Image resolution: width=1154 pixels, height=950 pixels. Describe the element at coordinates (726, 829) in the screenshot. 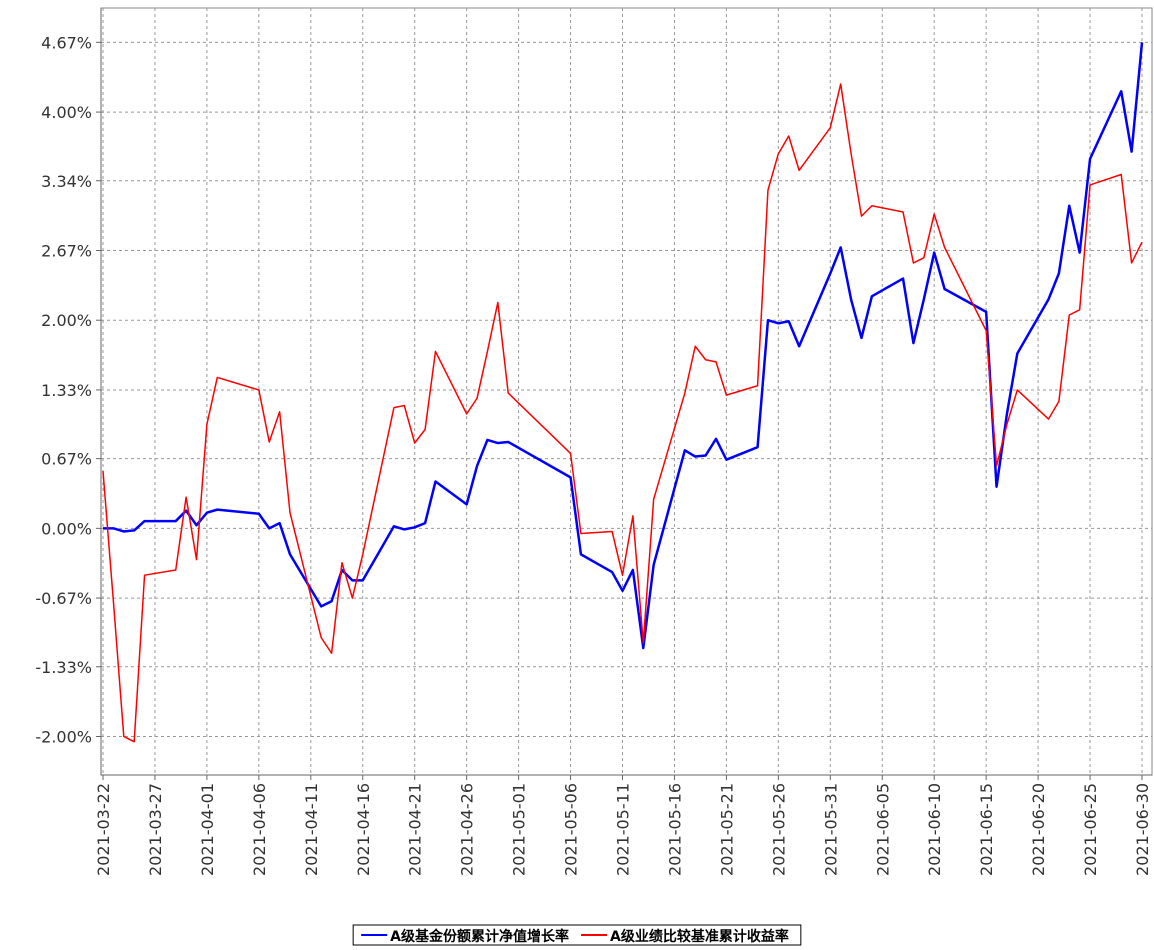

I see `x-tick-label: 2021-05-21` at that location.